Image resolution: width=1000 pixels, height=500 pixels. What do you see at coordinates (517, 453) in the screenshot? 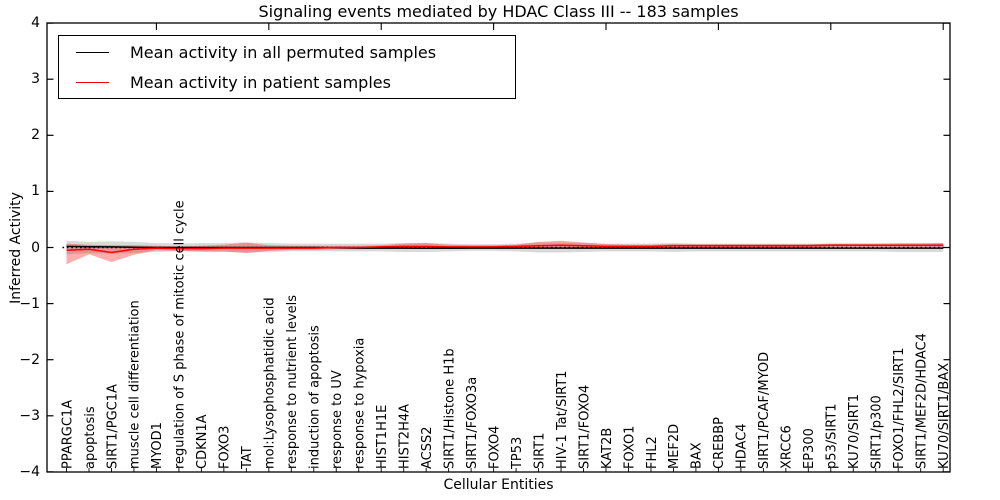
I see `x-tick-label: TP53` at bounding box center [517, 453].